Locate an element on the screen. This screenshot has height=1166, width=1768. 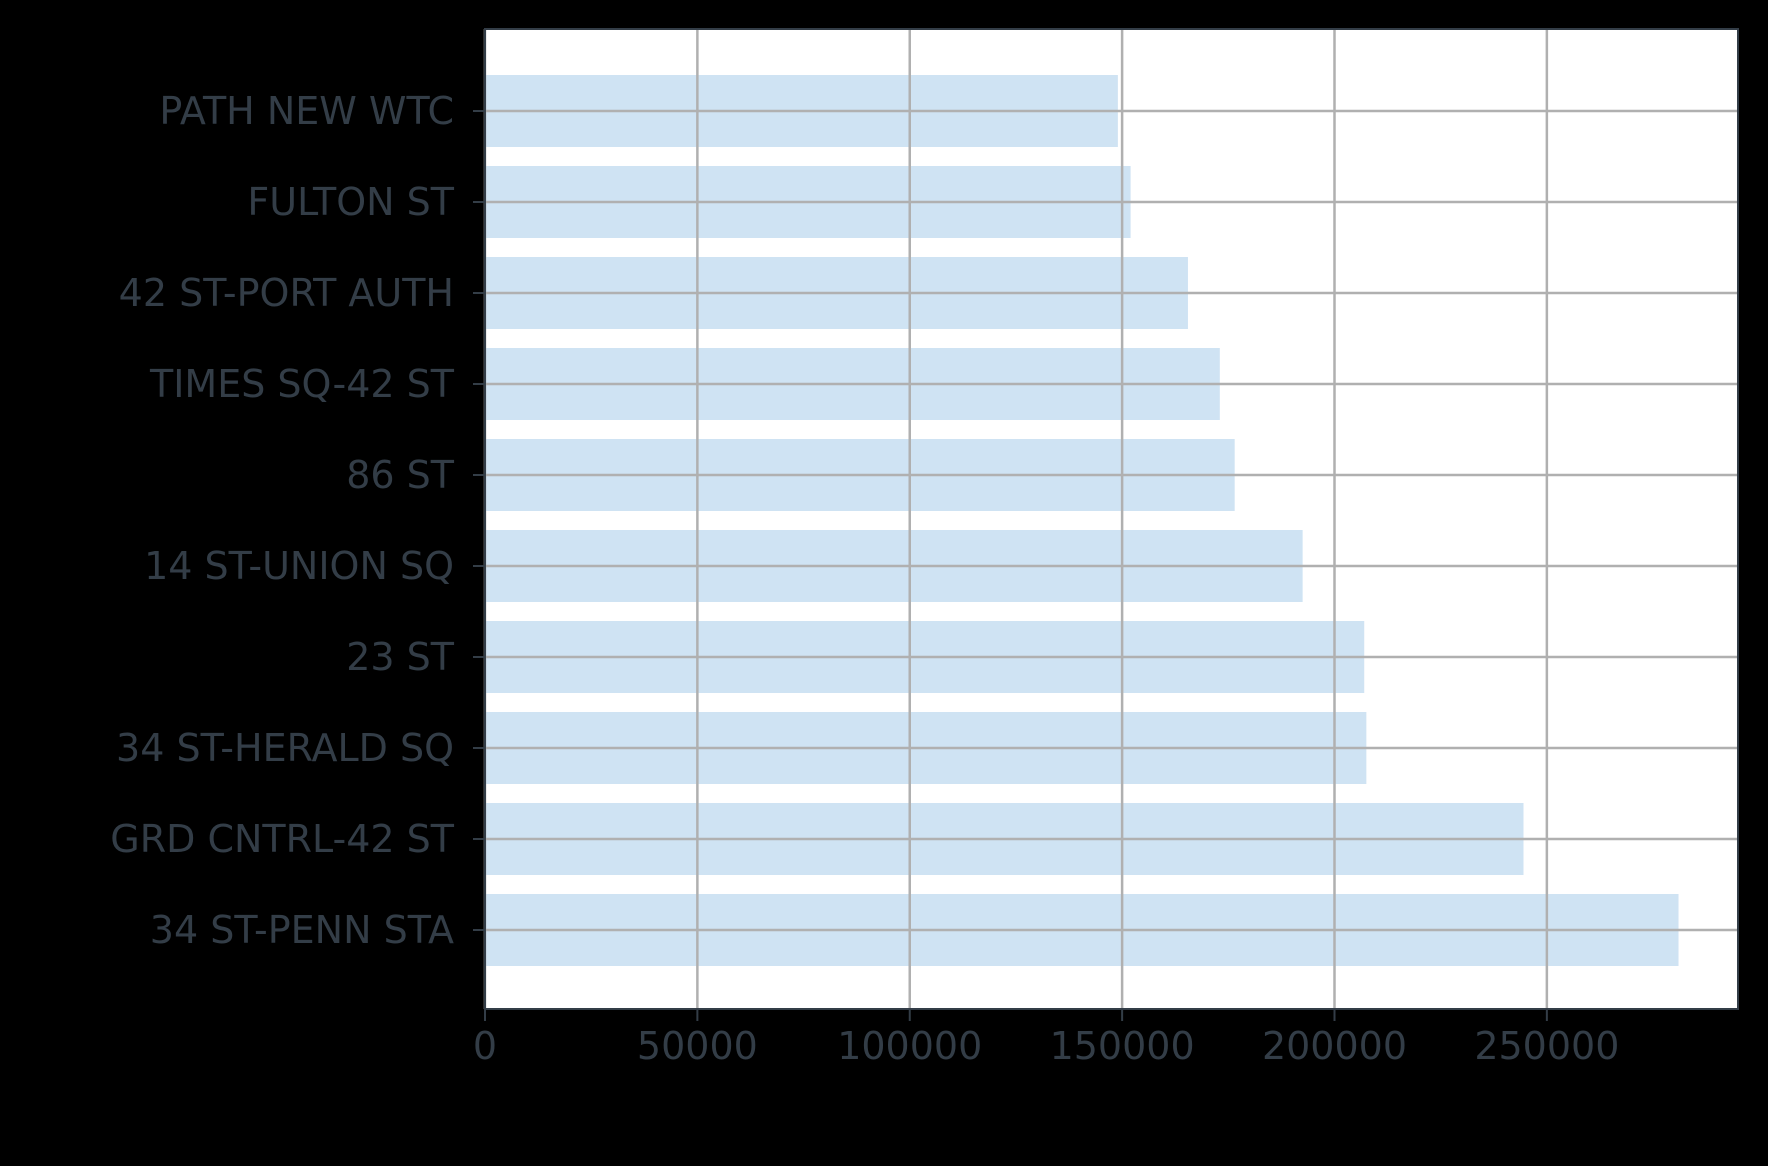
y-tick-label: 34 ST-PENN STA is located at coordinates (302, 930).